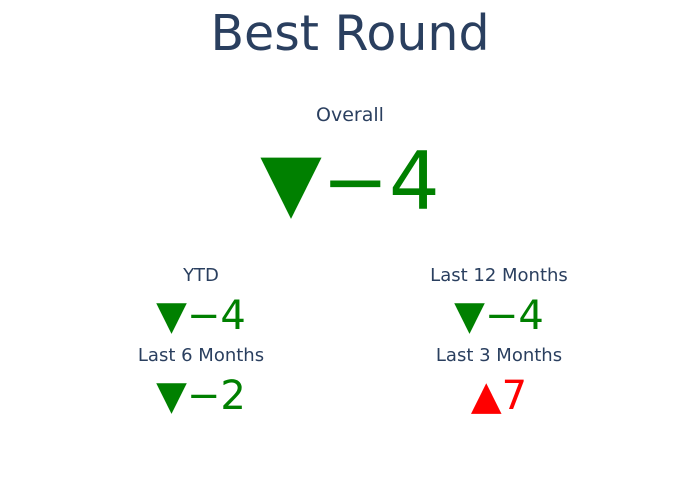 This screenshot has width=700, height=500. Describe the element at coordinates (201, 355) in the screenshot. I see `indicator-label-last6: Last 6 Months` at that location.